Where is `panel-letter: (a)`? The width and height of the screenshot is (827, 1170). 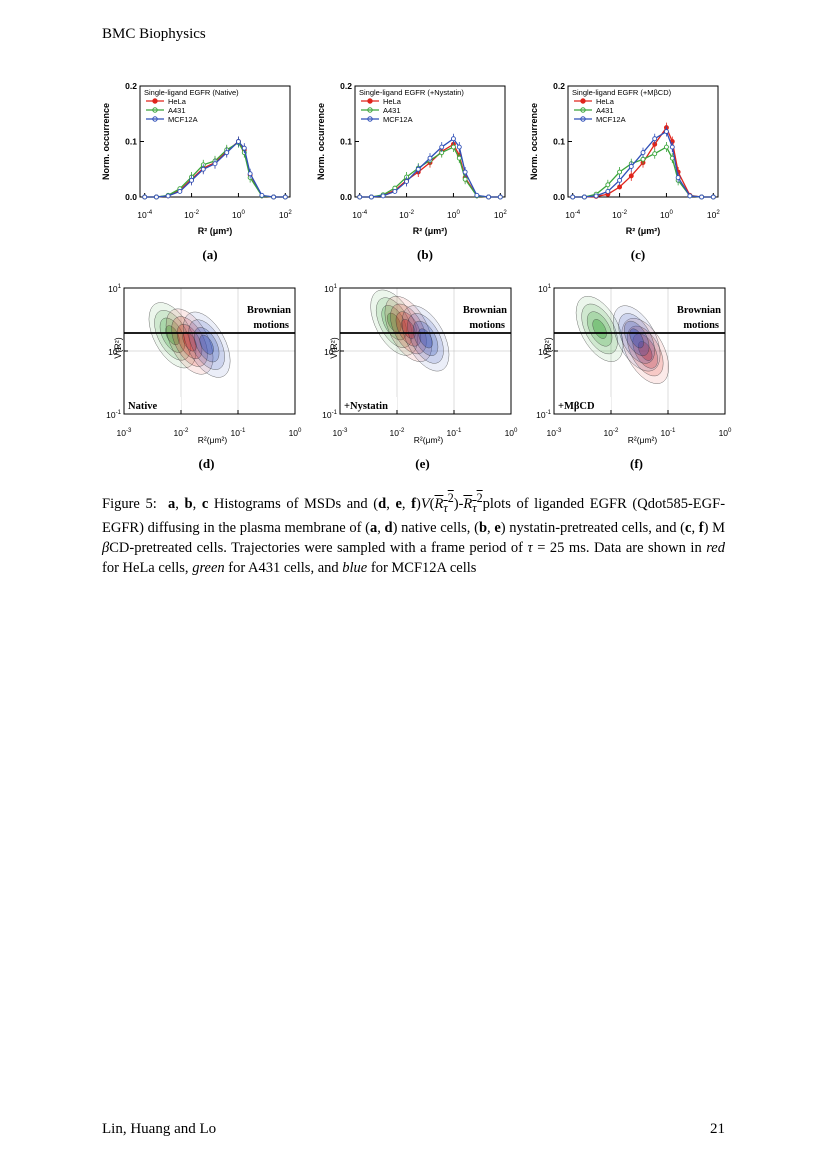
panel-letter: (a) is located at coordinates (209, 254).